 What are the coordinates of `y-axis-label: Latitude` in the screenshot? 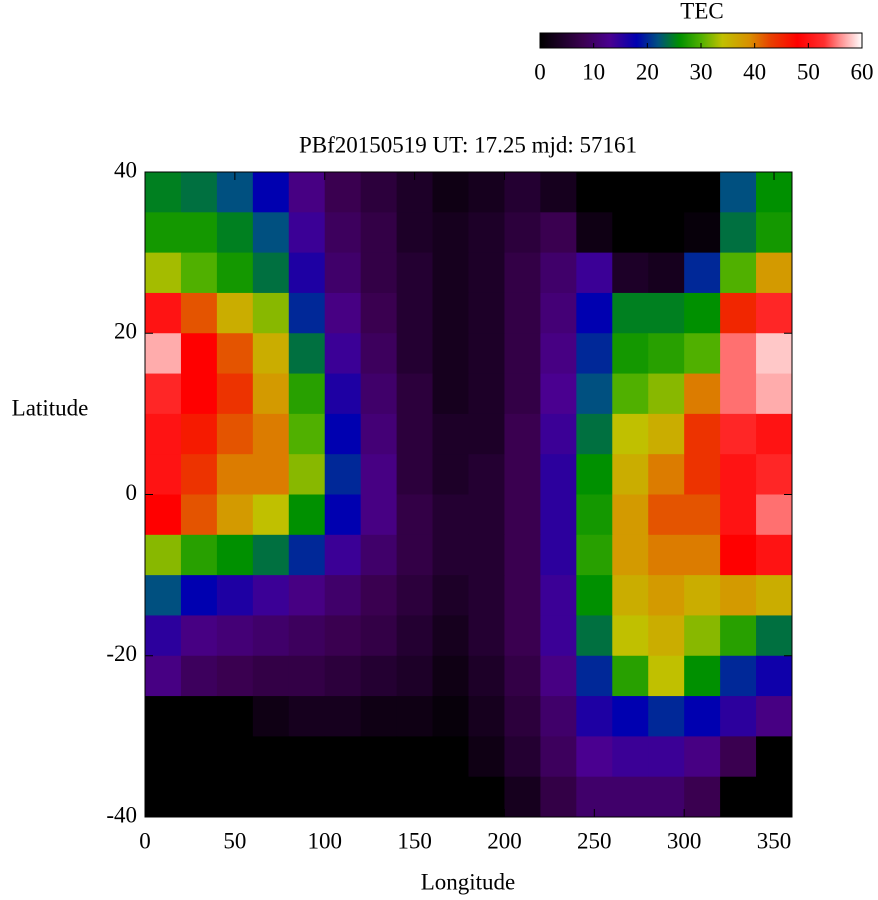 It's located at (50, 407).